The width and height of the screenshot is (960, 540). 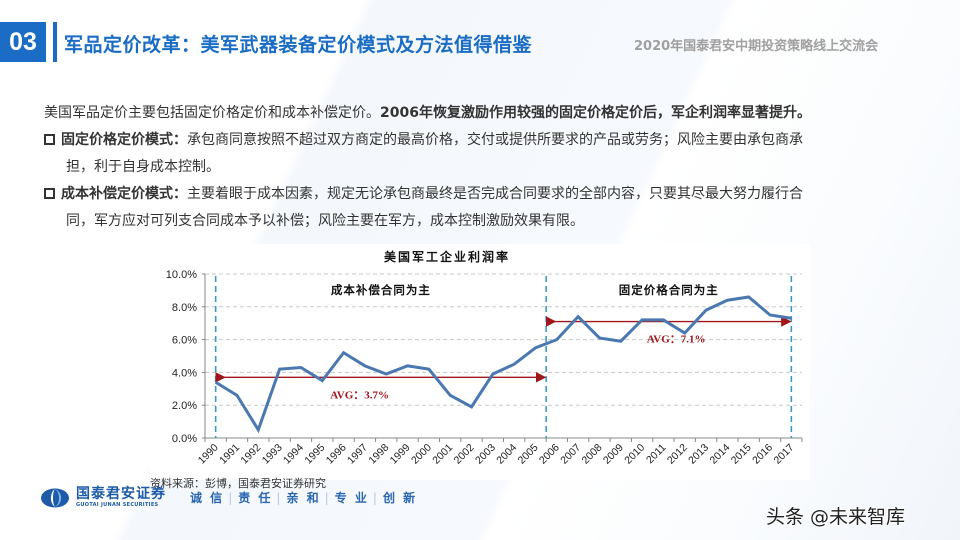 What do you see at coordinates (124, 140) in the screenshot?
I see `bullet-label: 固定价格定价模式：` at bounding box center [124, 140].